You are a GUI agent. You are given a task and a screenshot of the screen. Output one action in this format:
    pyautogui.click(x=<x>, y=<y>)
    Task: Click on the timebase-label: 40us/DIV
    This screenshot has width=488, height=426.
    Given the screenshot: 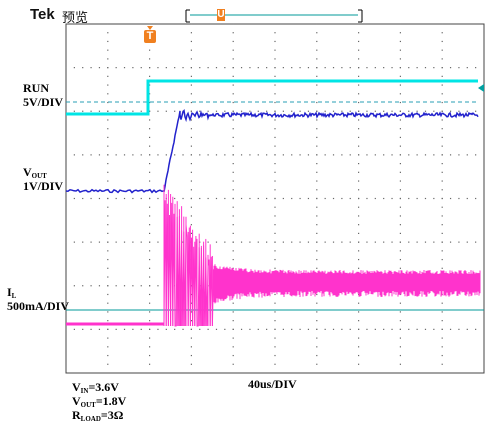 What is the action you would take?
    pyautogui.click(x=272, y=384)
    